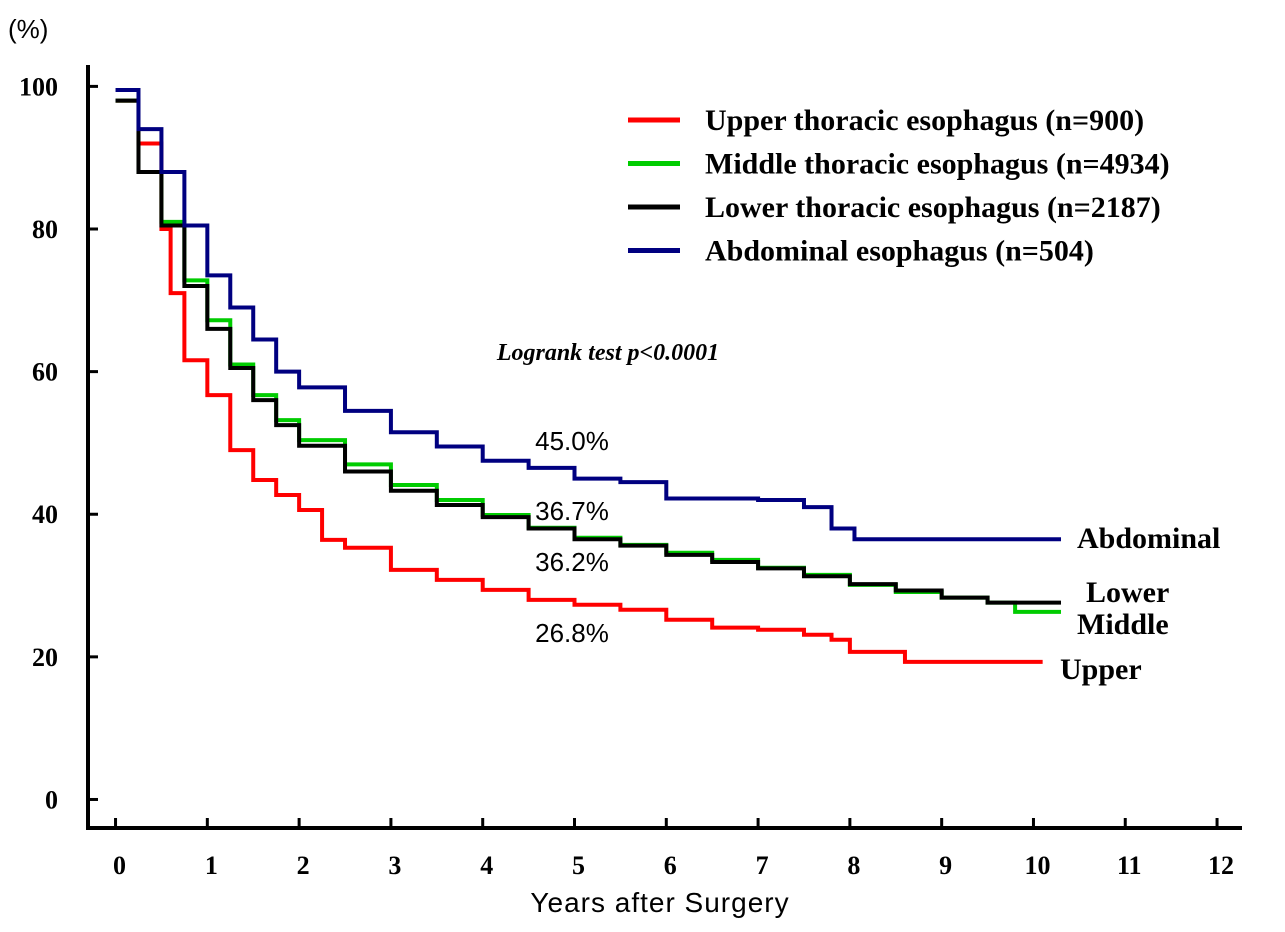 The width and height of the screenshot is (1285, 932). Describe the element at coordinates (853, 865) in the screenshot. I see `x-tick-label: 8` at that location.